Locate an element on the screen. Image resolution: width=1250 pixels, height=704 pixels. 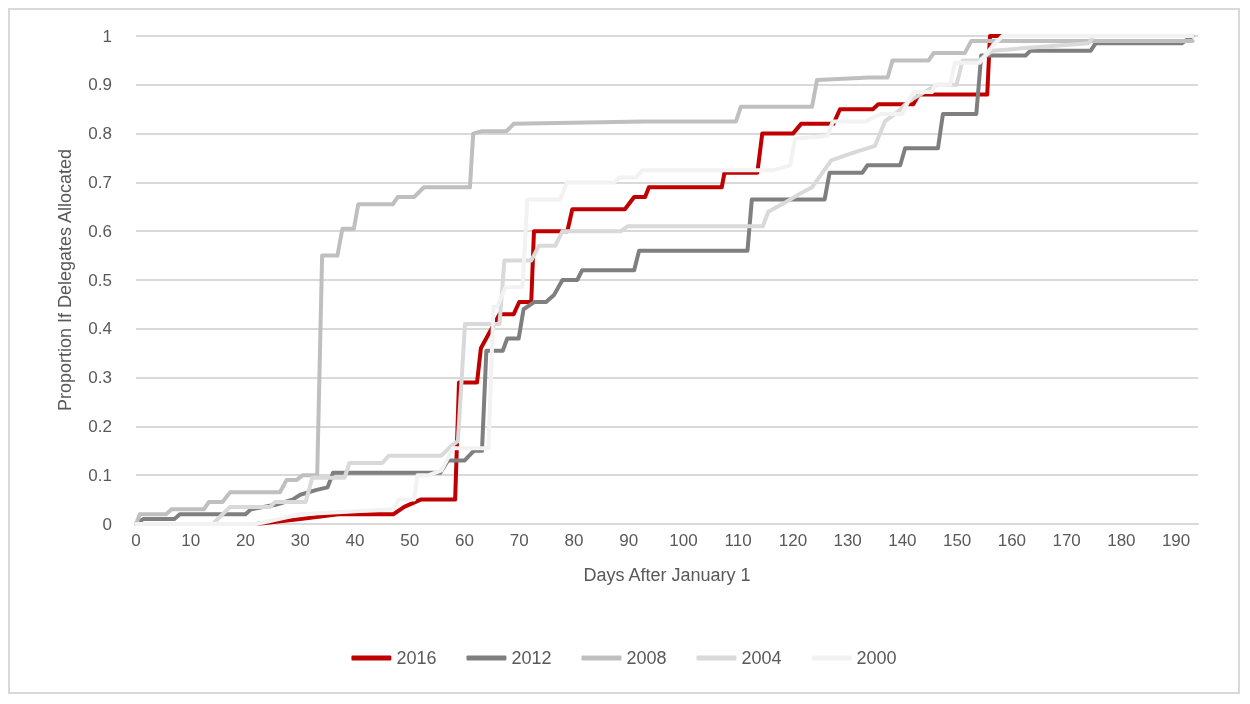
y-tick-label: 0.5 is located at coordinates (100, 280).